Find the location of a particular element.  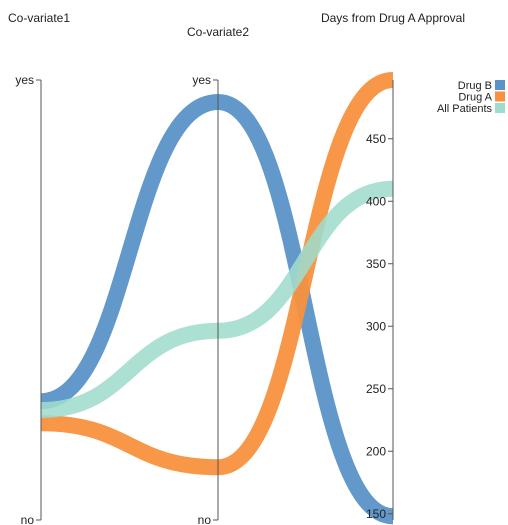

legend-swatch-drug-a is located at coordinates (500, 96).